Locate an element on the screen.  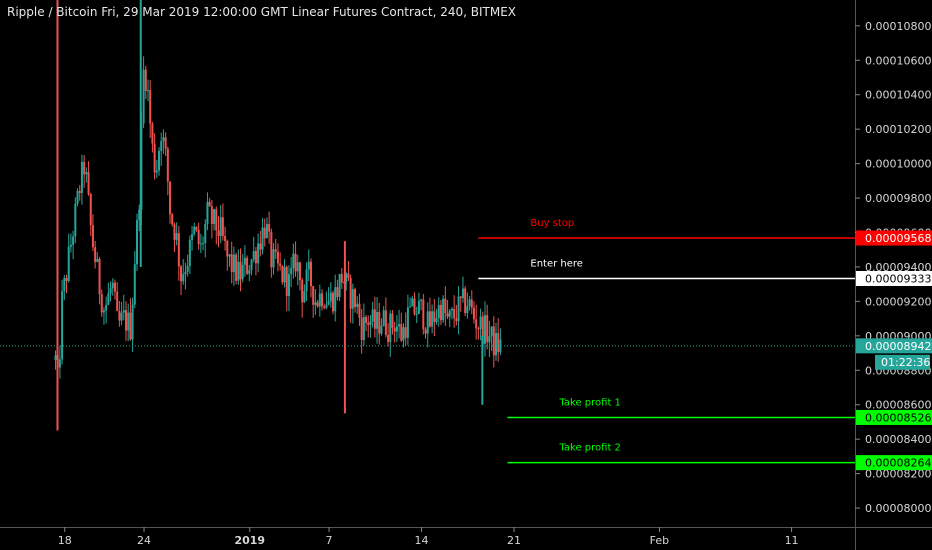
level-name: Take profit 1 is located at coordinates (589, 402).